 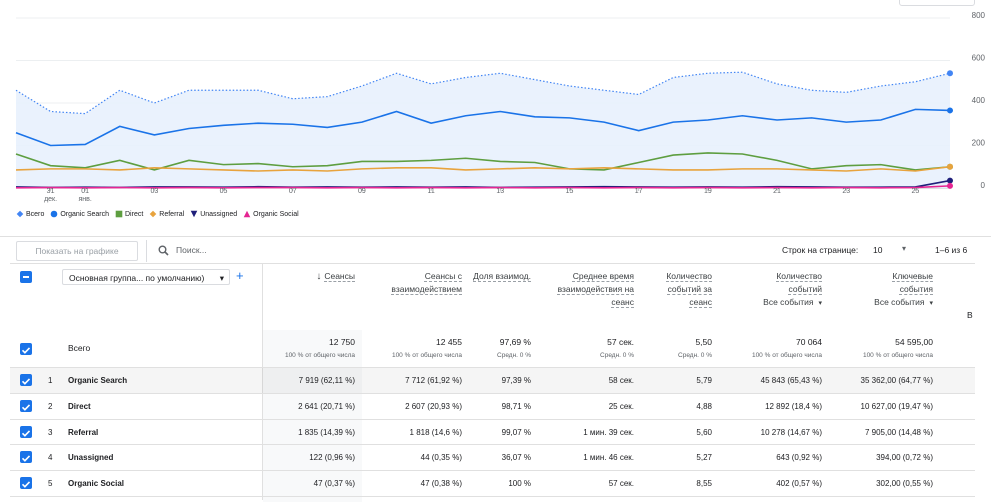 What do you see at coordinates (704, 380) in the screenshot?
I see `row-value: 5,79` at bounding box center [704, 380].